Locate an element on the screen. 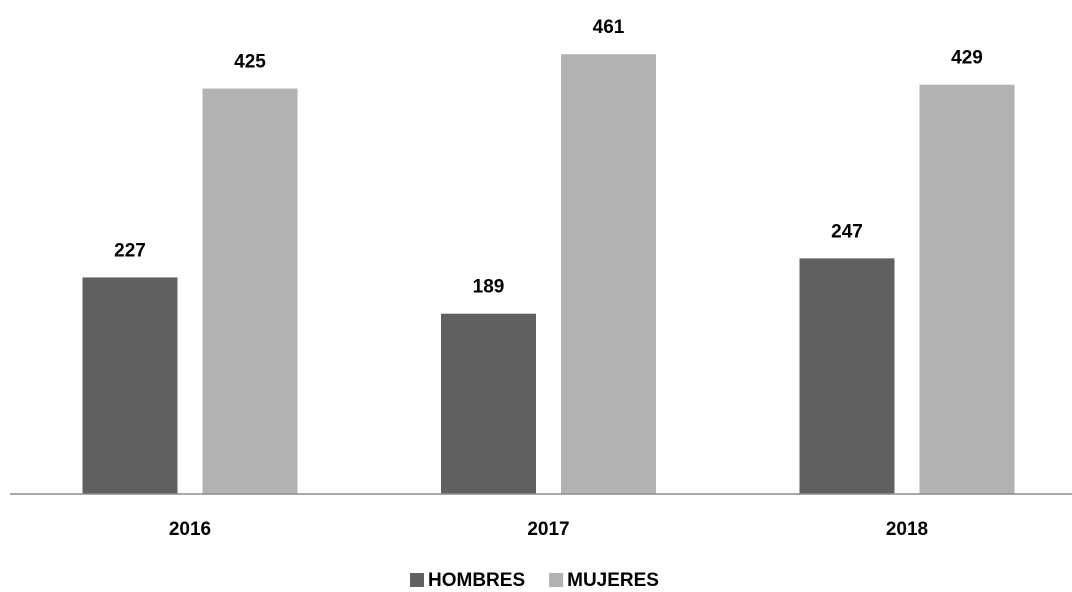 The image size is (1072, 592). x-tick-label: 2016 is located at coordinates (190, 529).